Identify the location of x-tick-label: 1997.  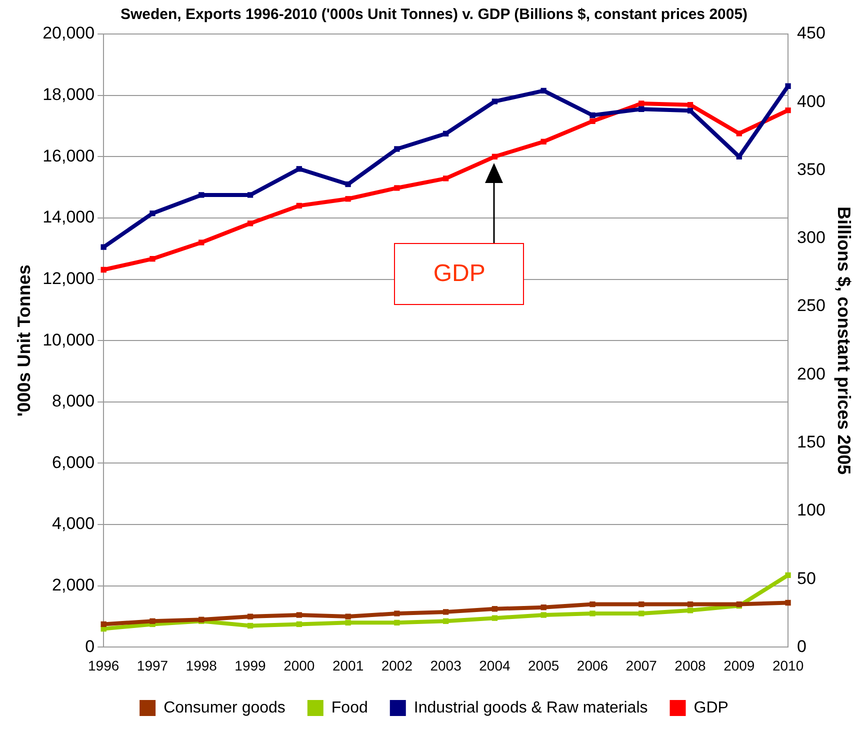
(152, 665).